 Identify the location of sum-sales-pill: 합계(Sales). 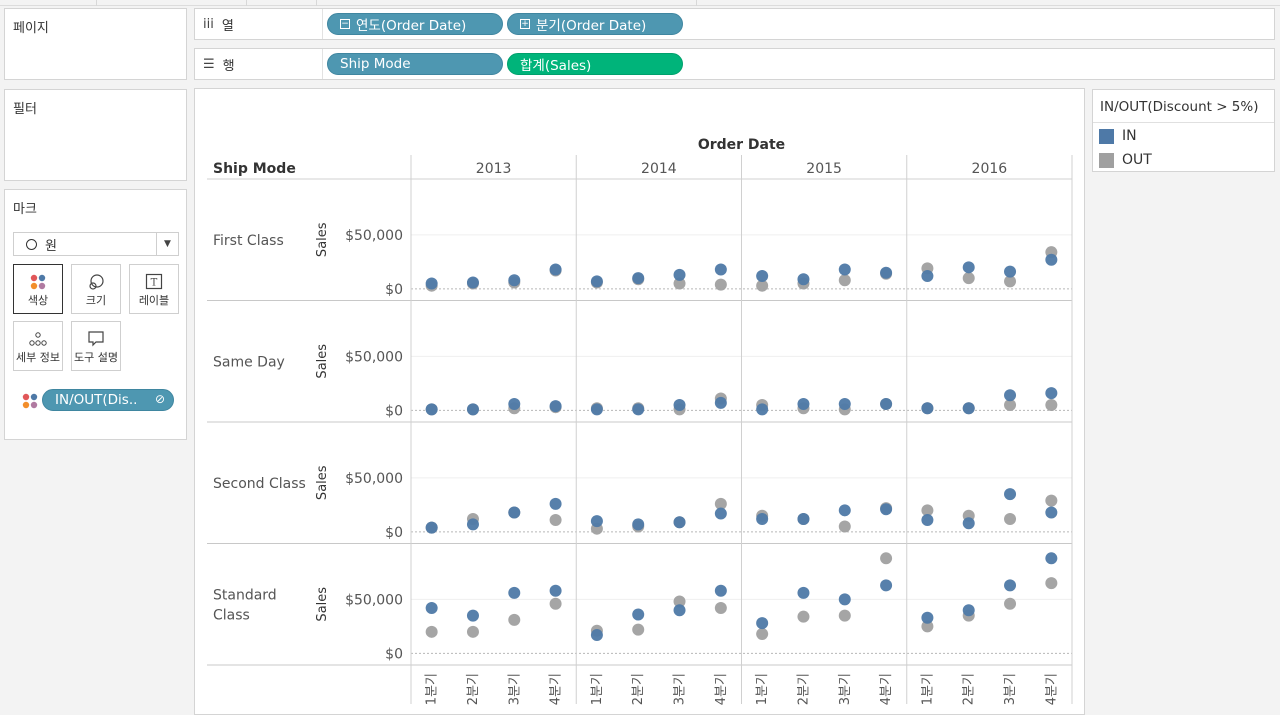
(595, 64).